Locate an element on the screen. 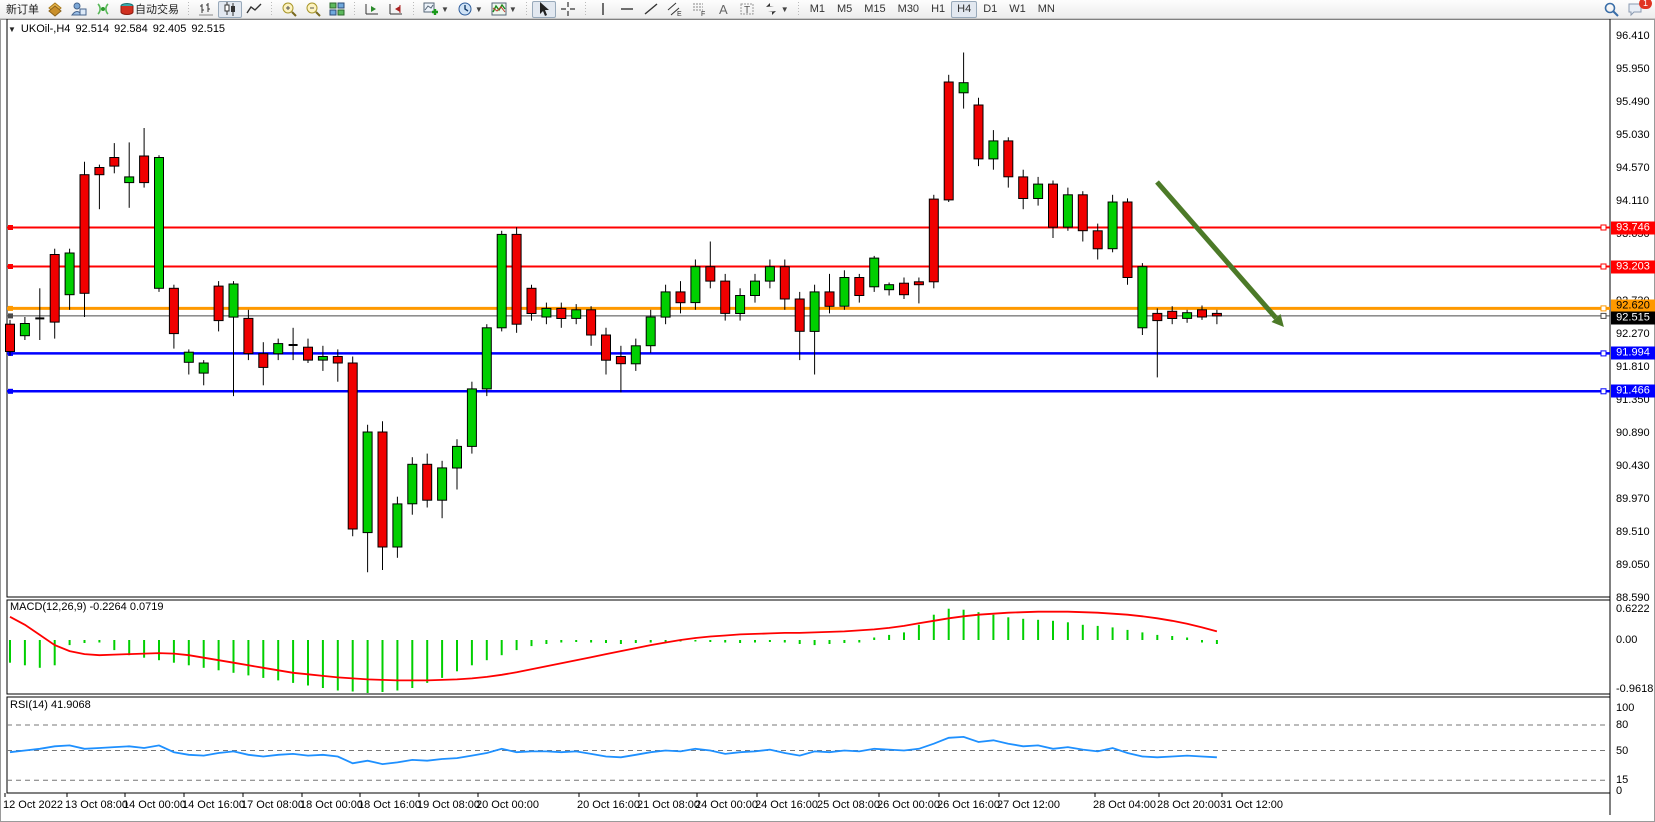 The image size is (1655, 822). price-axis-label: 95.490 is located at coordinates (1633, 102).